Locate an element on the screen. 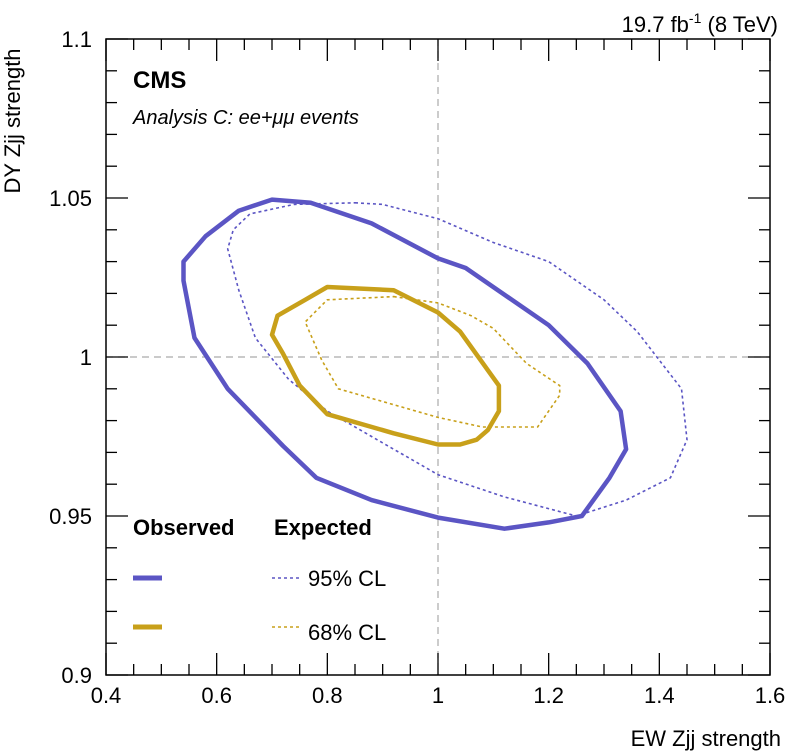 This screenshot has height=756, width=786. y-tick-label: 0.9 is located at coordinates (76, 675).